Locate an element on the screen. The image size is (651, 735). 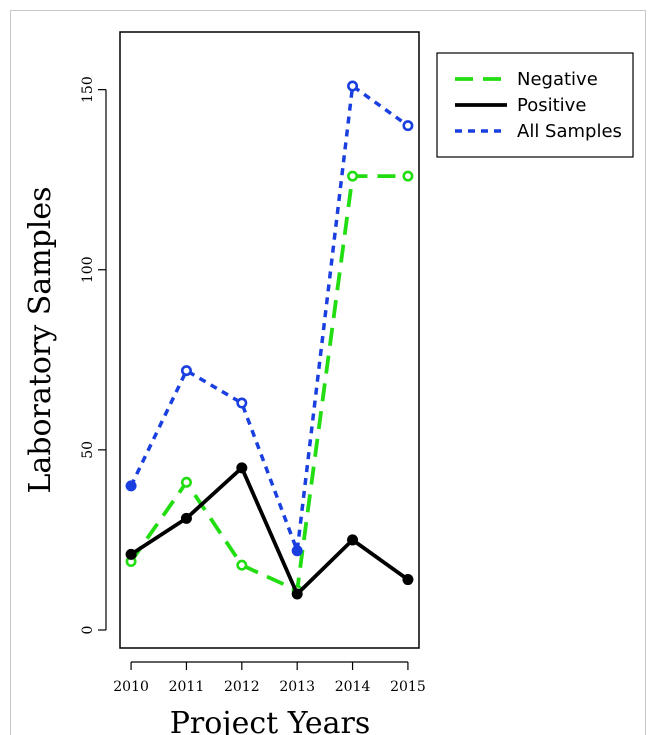
legend-label: Positive is located at coordinates (551, 105).